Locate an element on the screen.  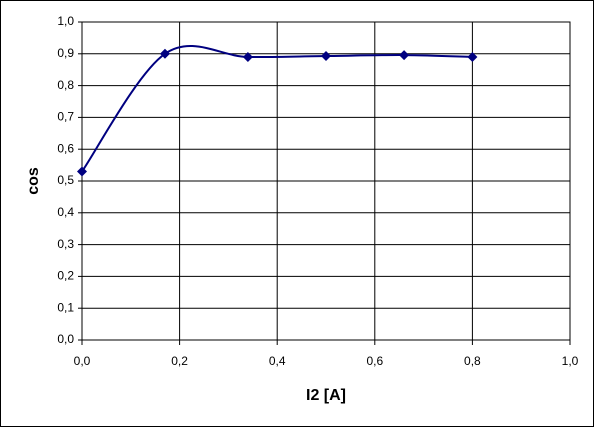
y-tick-label: 0,2 is located at coordinates (65, 276).